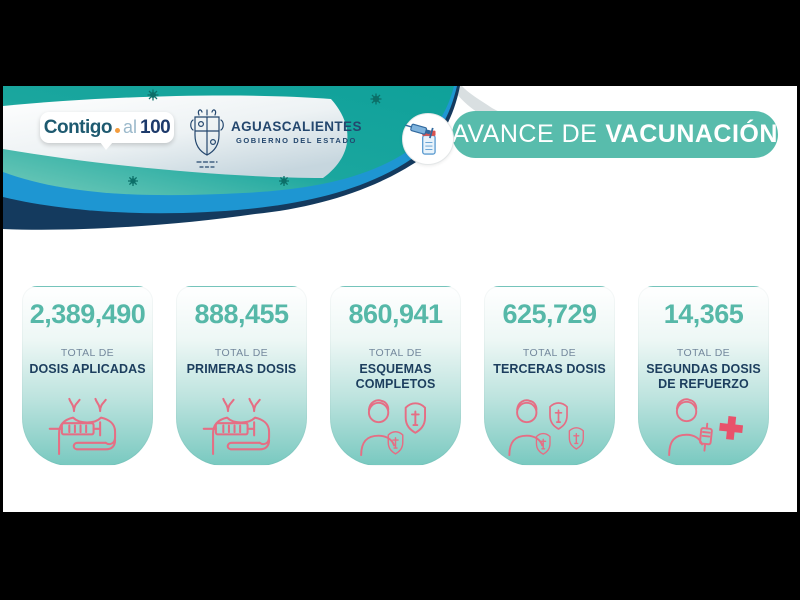 The image size is (800, 600). I want to click on person-shields-3-icon, so click(545, 428).